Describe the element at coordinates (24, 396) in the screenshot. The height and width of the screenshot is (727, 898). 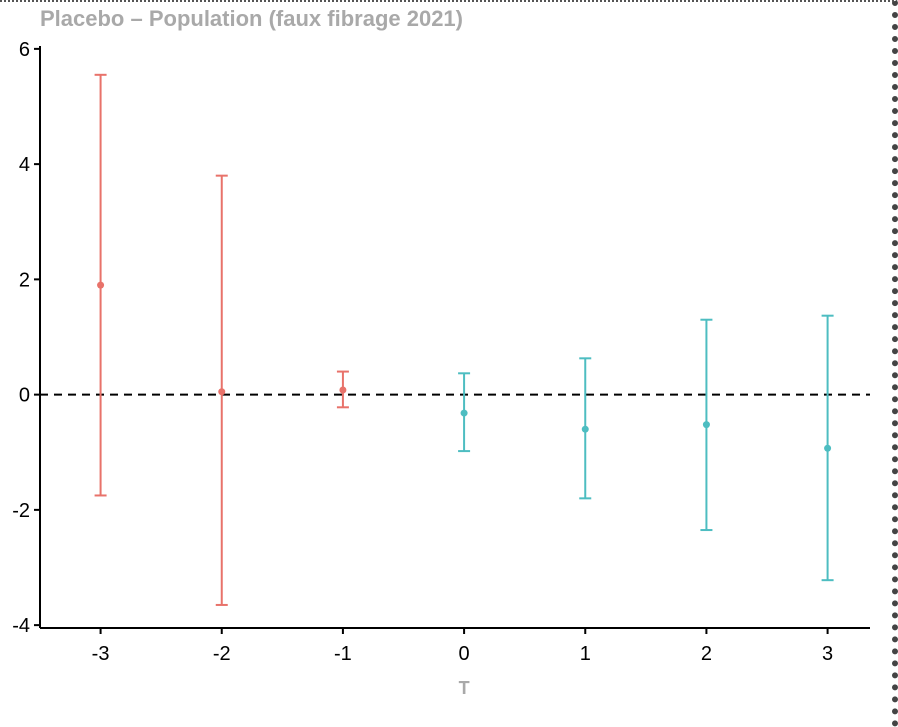
I see `y-tick-label: 0` at that location.